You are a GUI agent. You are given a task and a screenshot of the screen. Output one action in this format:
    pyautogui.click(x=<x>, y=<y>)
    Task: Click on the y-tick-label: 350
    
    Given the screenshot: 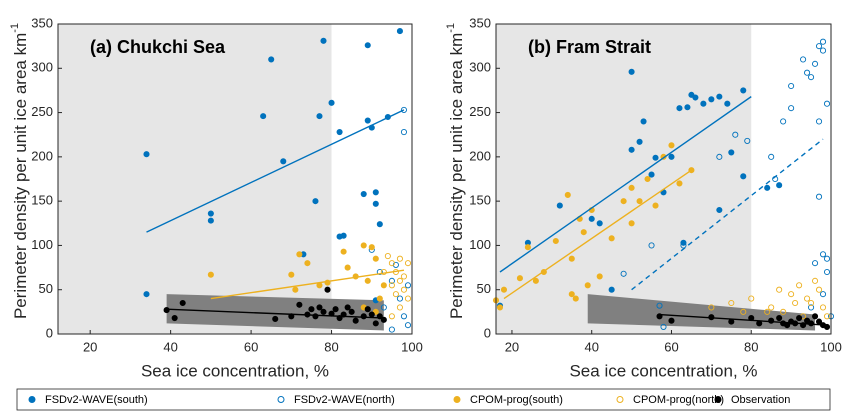 What is the action you would take?
    pyautogui.click(x=480, y=22)
    